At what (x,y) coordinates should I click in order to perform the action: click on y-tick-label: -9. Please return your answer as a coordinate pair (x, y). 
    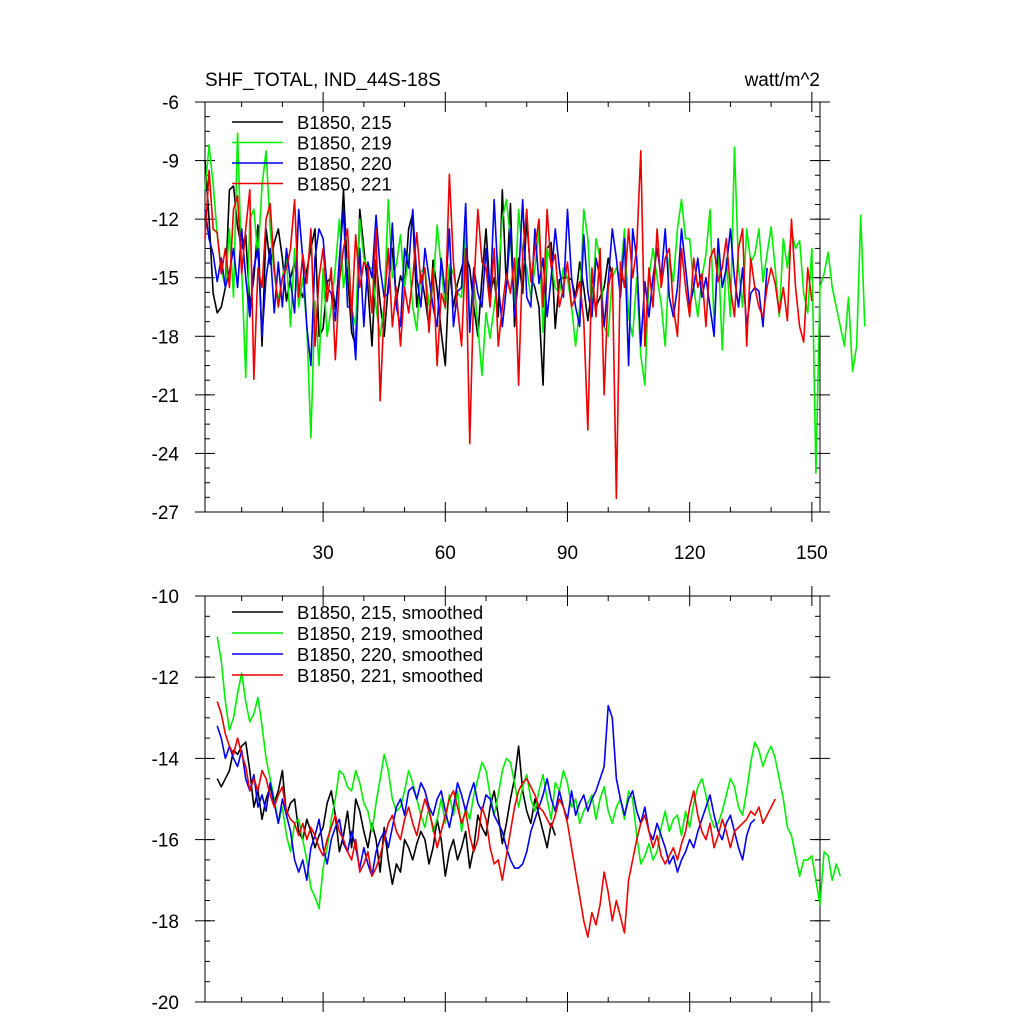
    Looking at the image, I should click on (170, 162).